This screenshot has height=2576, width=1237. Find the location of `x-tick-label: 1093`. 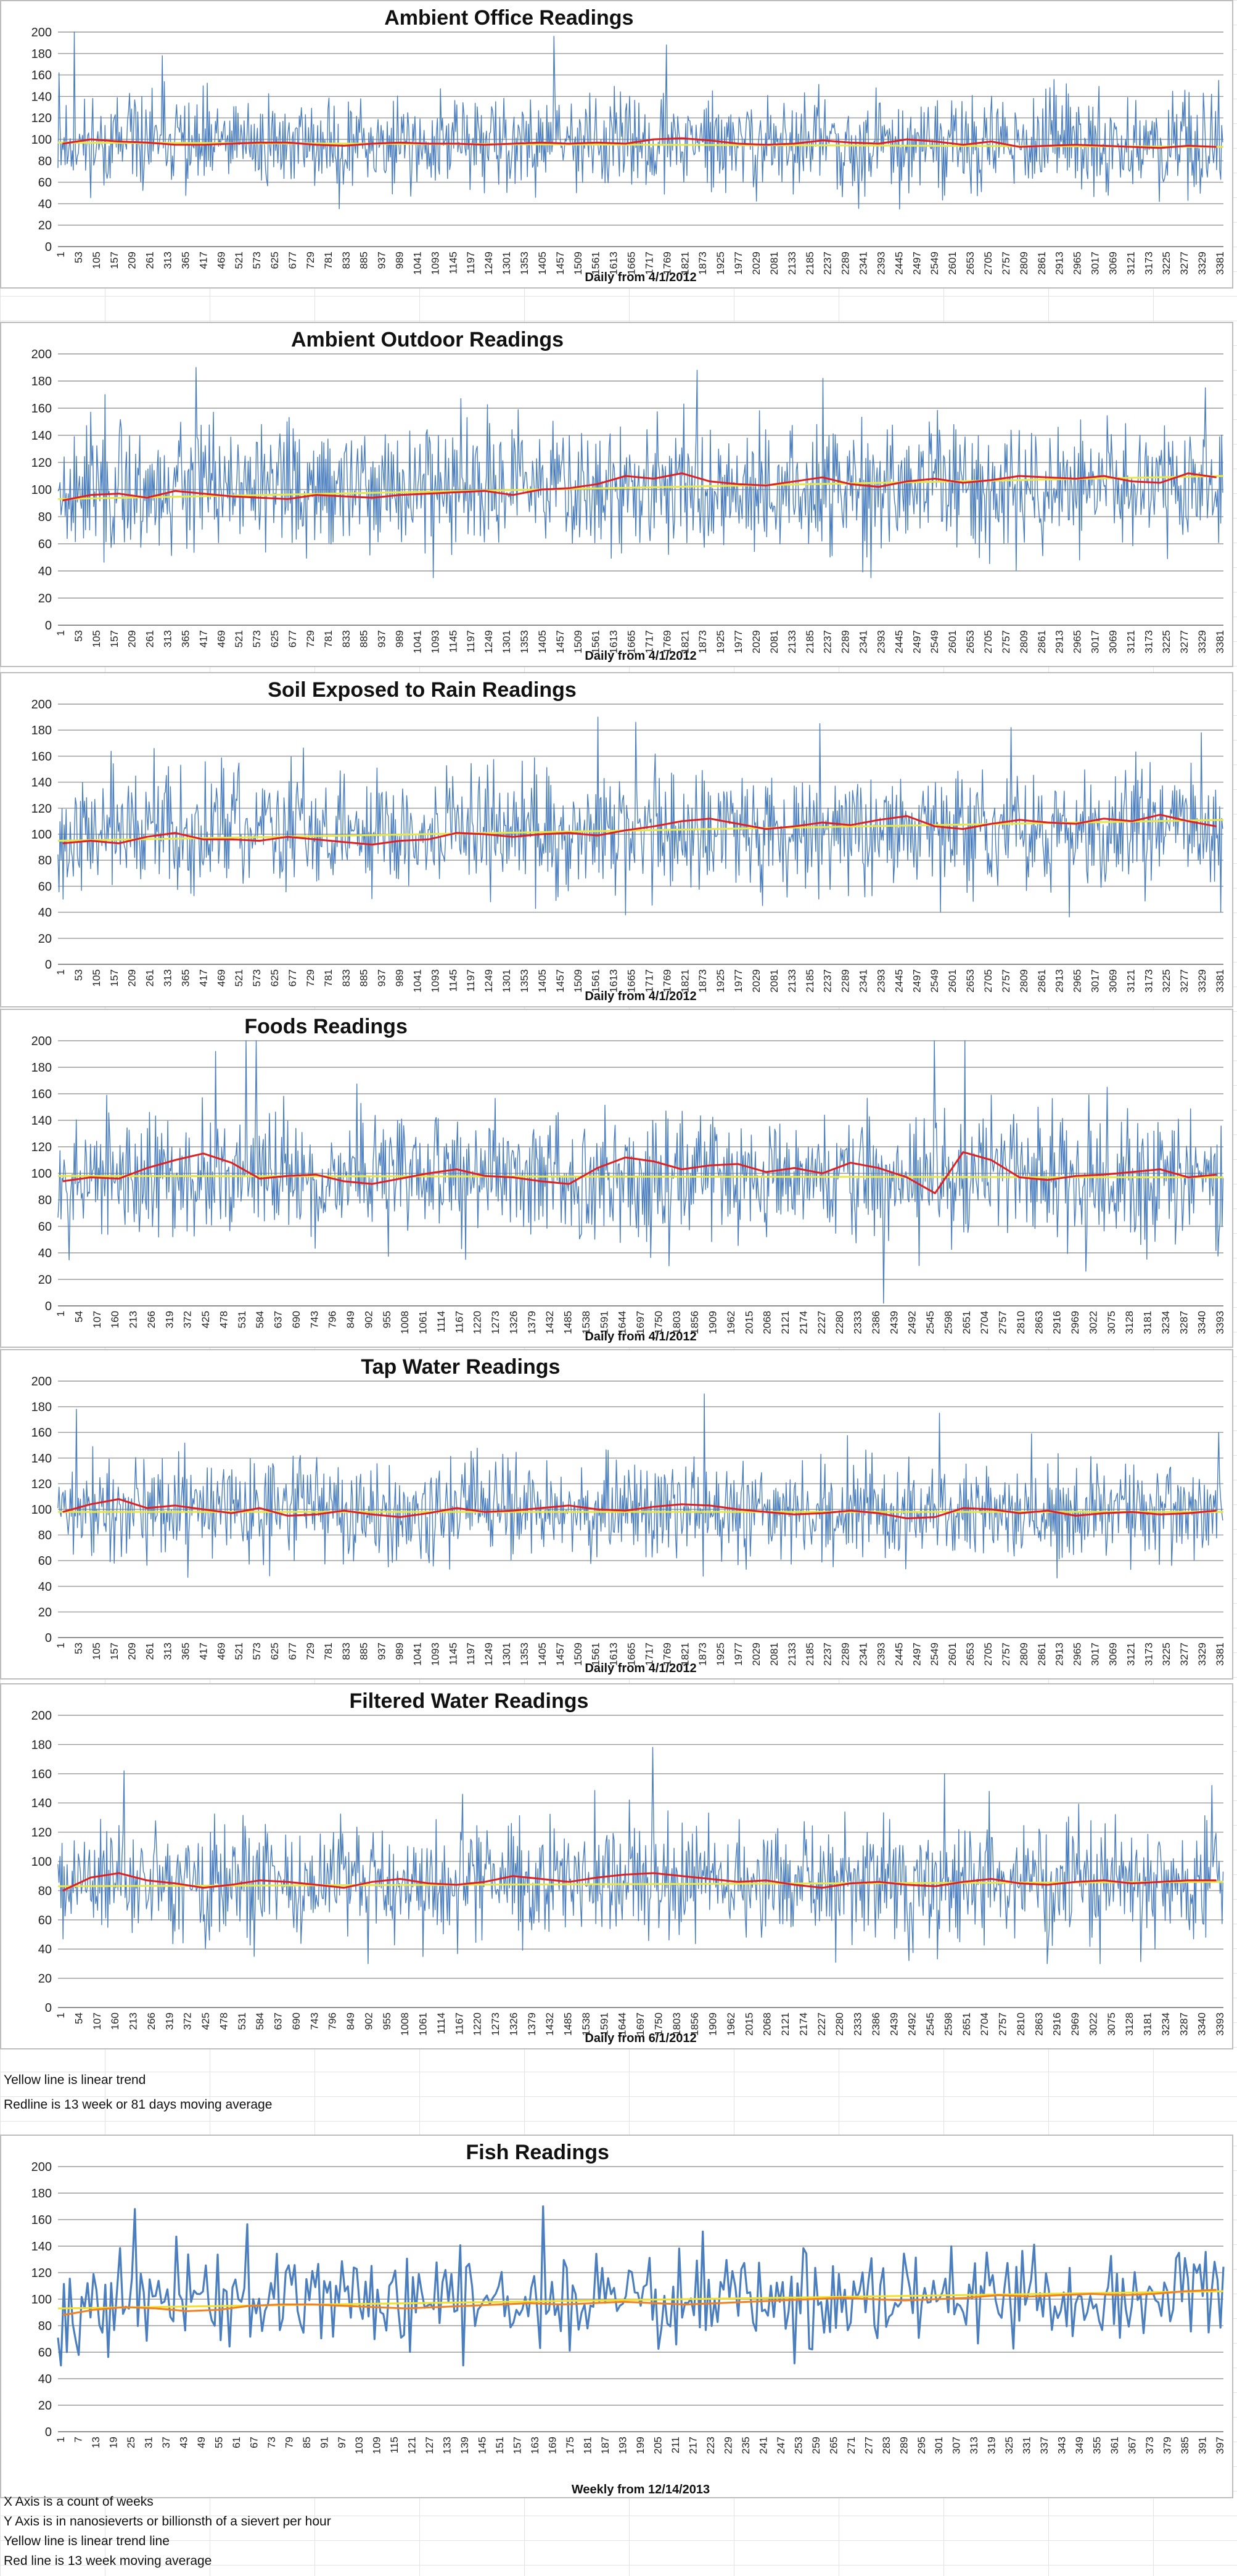

x-tick-label: 1093 is located at coordinates (435, 1655).